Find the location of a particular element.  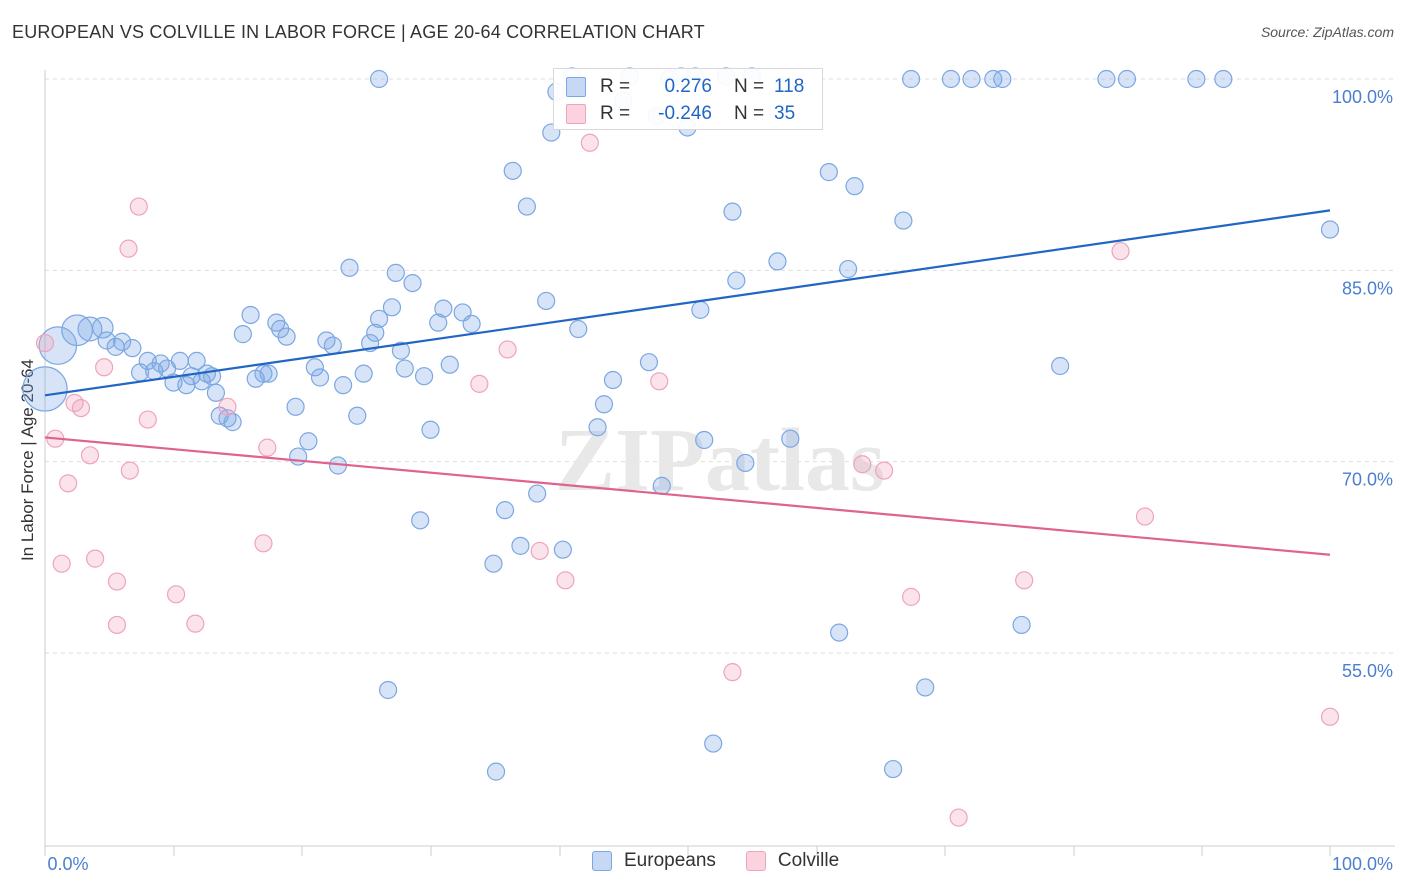

x-tick-label: 100.0% is located at coordinates (1362, 864).